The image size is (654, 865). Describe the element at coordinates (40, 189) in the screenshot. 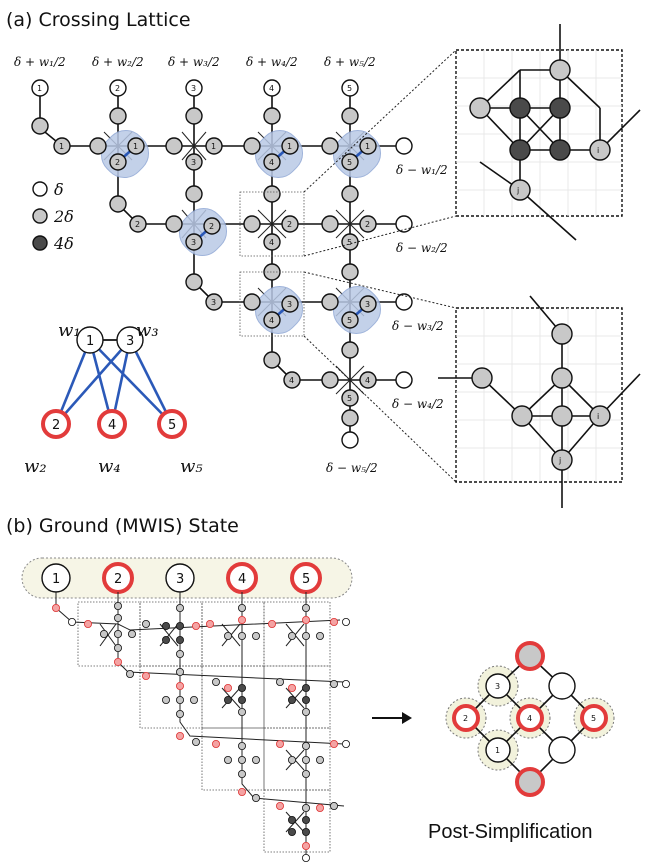

I see `legend-white-marker` at that location.